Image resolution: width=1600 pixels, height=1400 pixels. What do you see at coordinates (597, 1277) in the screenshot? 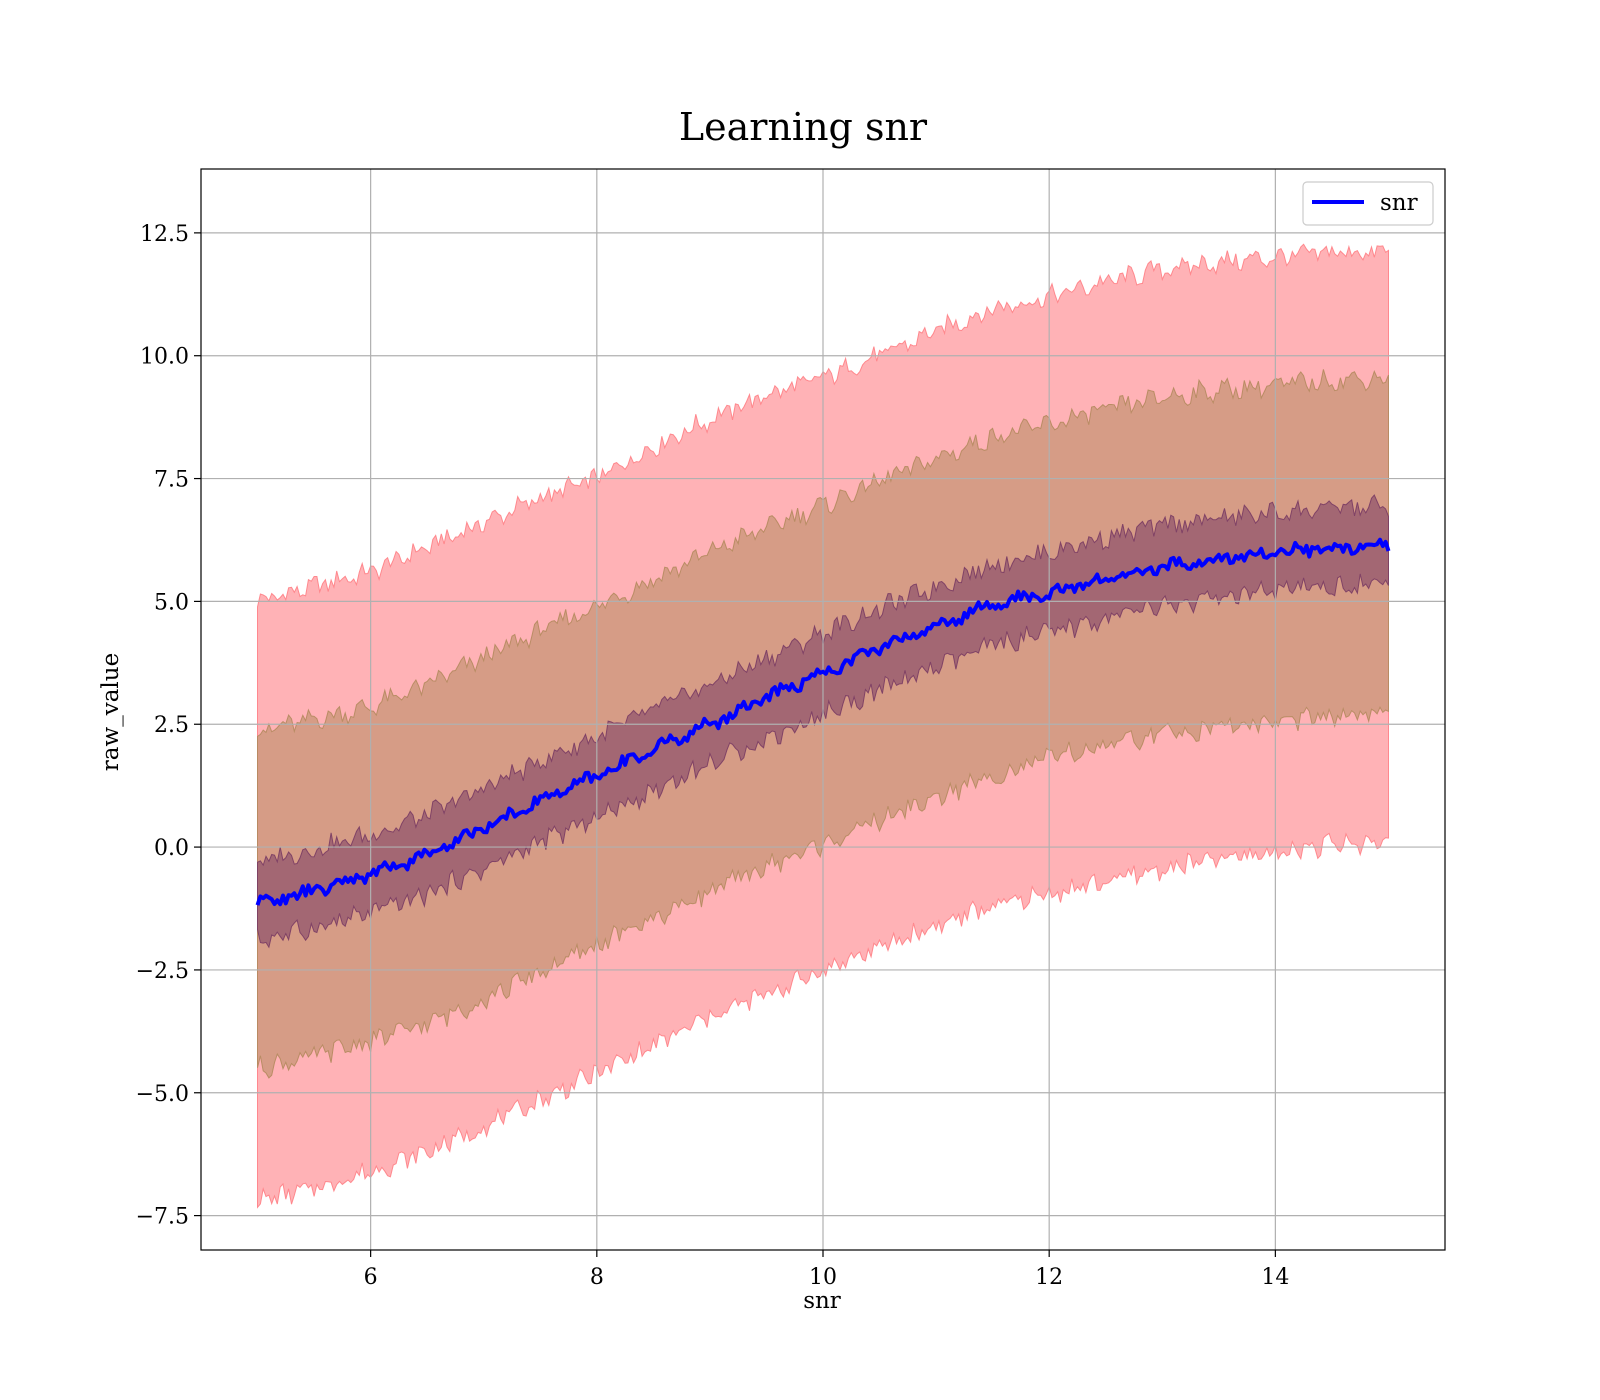
I see `x-tick-label: 8` at bounding box center [597, 1277].